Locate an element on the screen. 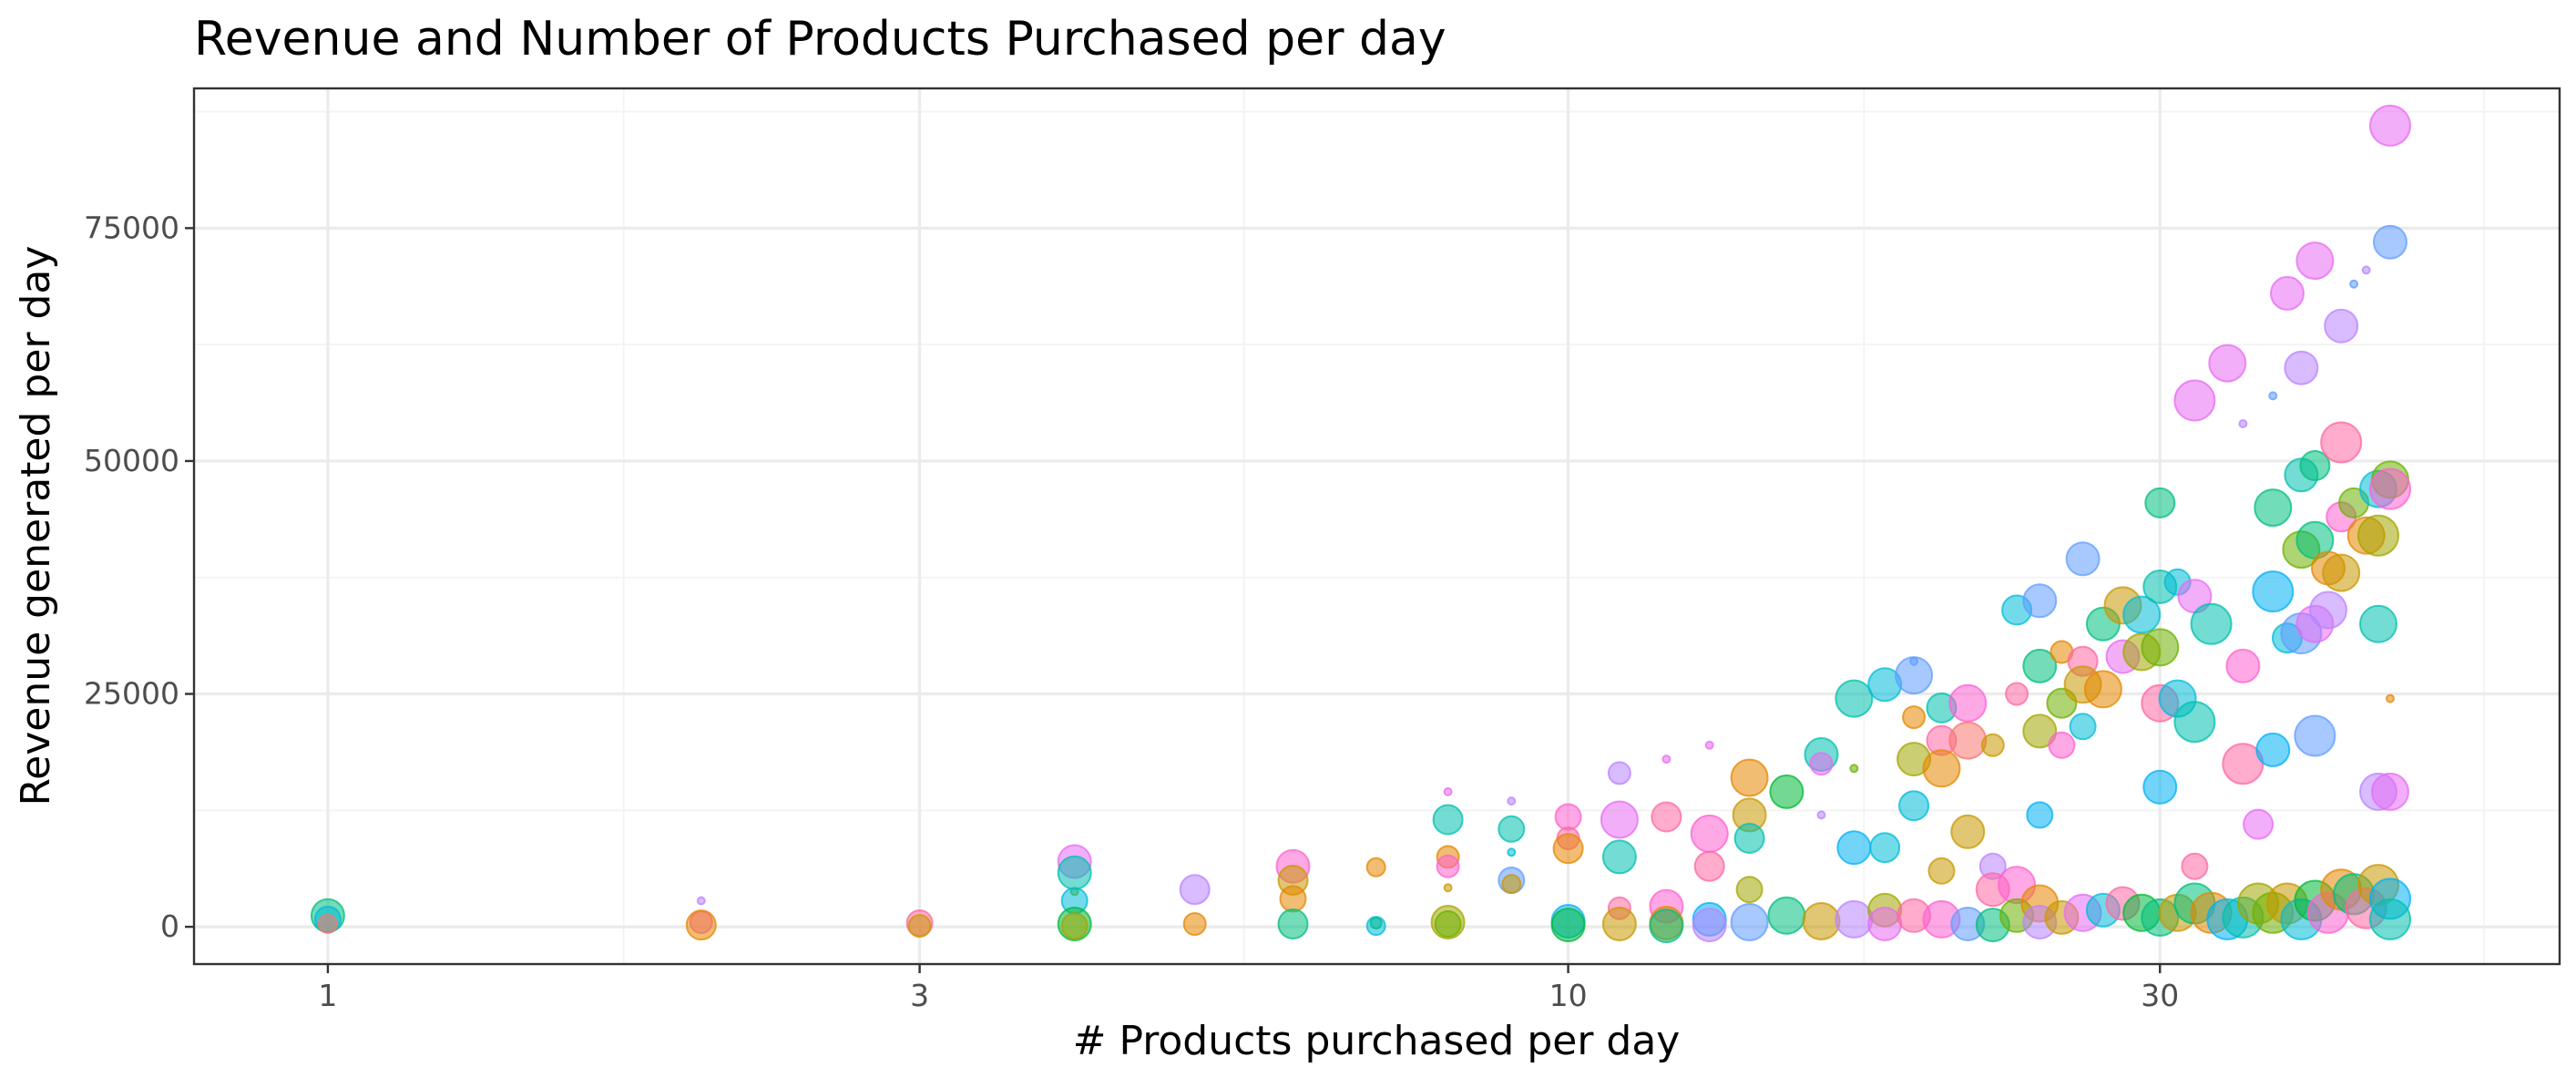  x-tick-label: 3 is located at coordinates (919, 995).